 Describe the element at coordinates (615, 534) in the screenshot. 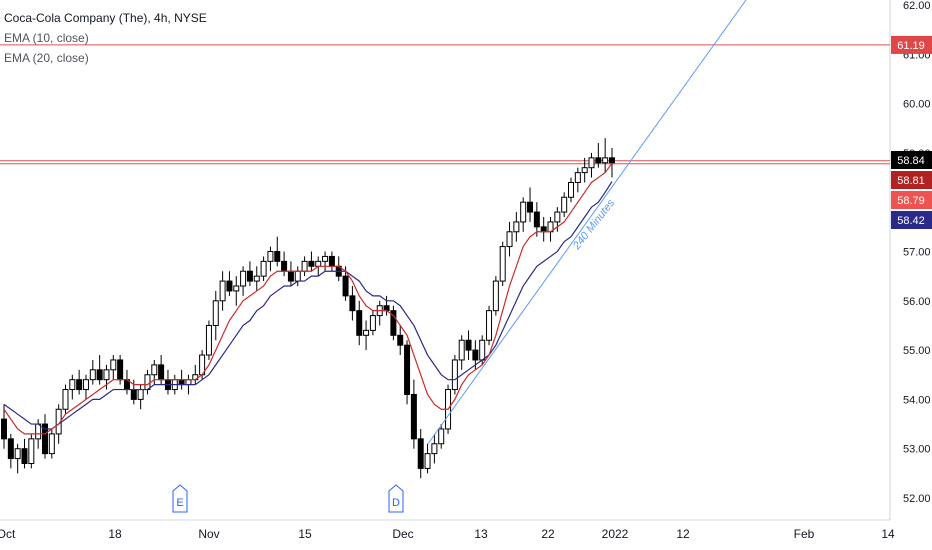

I see `x-tick-label: 2022` at that location.